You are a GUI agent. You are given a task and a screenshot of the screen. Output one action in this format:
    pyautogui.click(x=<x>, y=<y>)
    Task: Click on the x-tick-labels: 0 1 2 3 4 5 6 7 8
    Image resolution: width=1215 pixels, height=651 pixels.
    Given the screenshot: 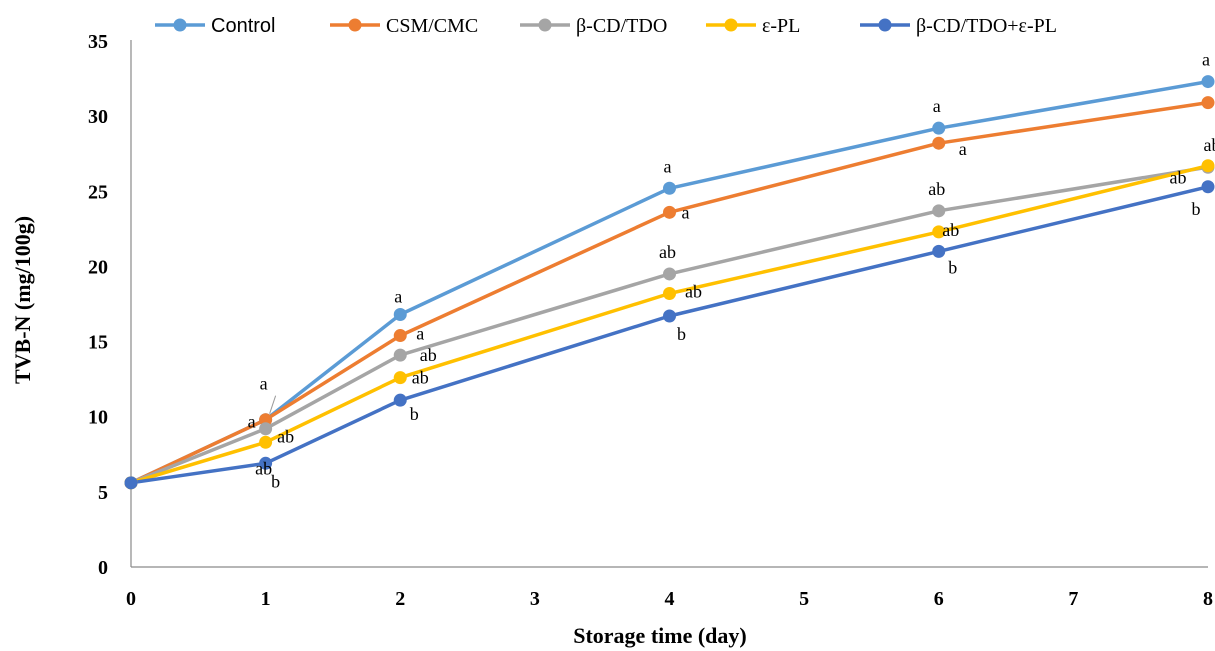 What is the action you would take?
    pyautogui.click(x=669, y=599)
    